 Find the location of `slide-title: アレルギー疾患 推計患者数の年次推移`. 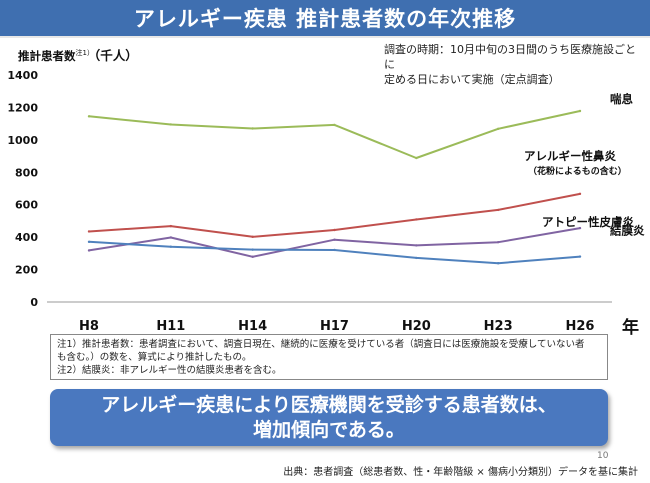

slide-title: アレルギー疾患 推計患者数の年次推移 is located at coordinates (325, 19).